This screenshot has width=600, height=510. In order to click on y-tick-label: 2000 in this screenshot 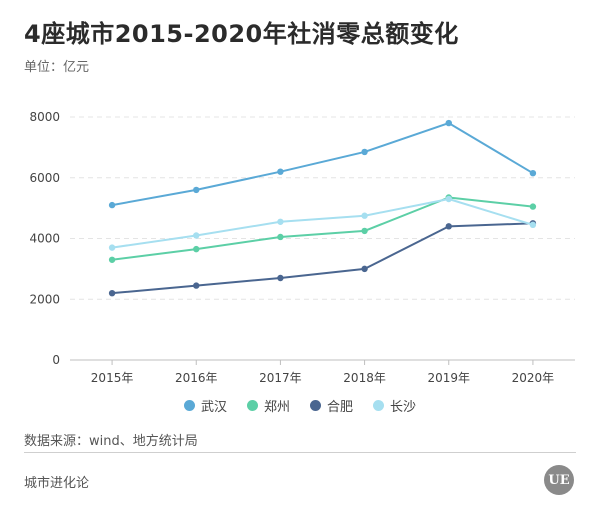, I will do `click(44, 299)`.